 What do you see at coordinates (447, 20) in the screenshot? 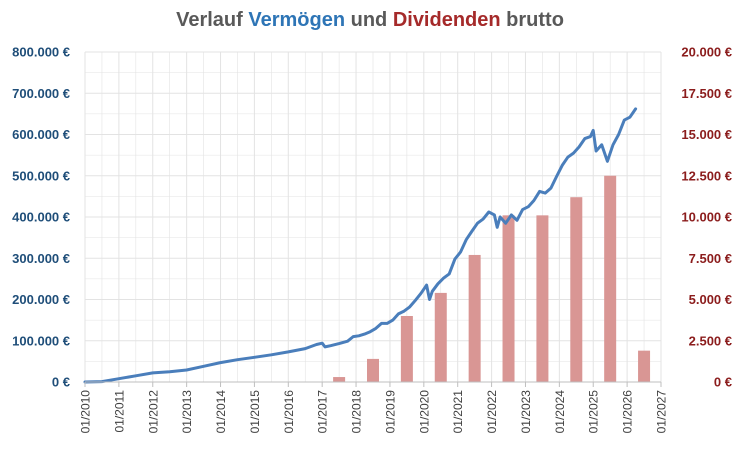
I see `chart-title-part: Dividenden` at bounding box center [447, 20].